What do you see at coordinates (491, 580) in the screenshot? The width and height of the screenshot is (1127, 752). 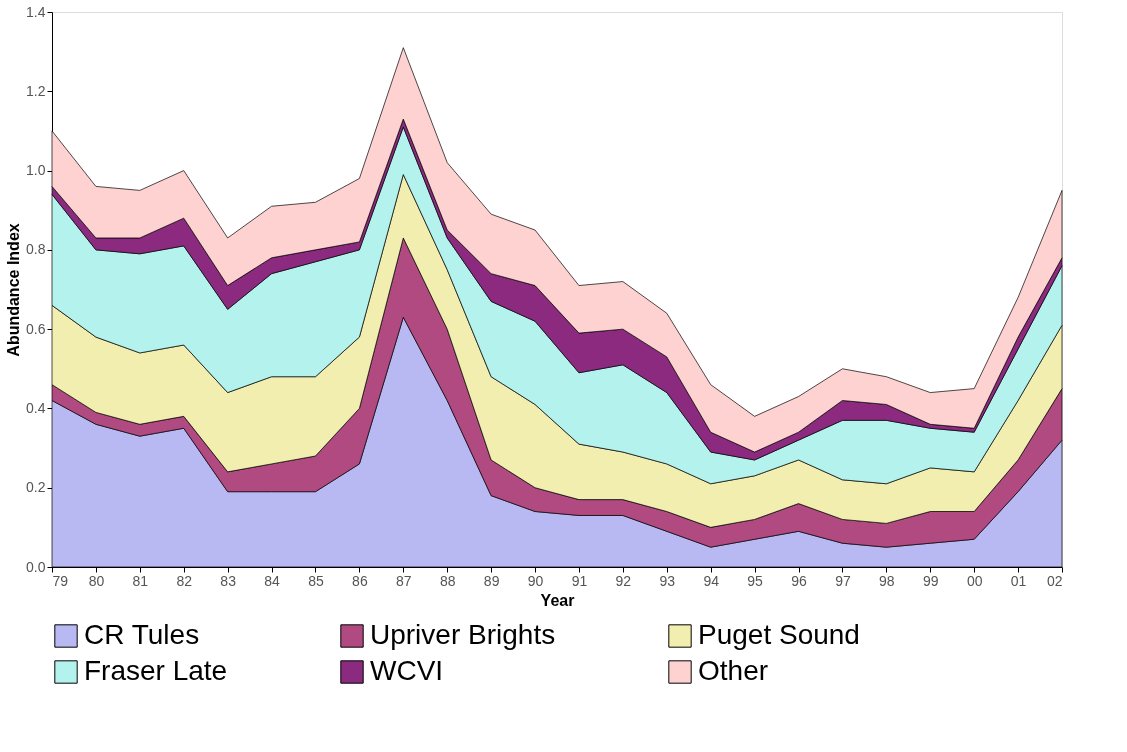 I see `x-tick-label: 89` at bounding box center [491, 580].